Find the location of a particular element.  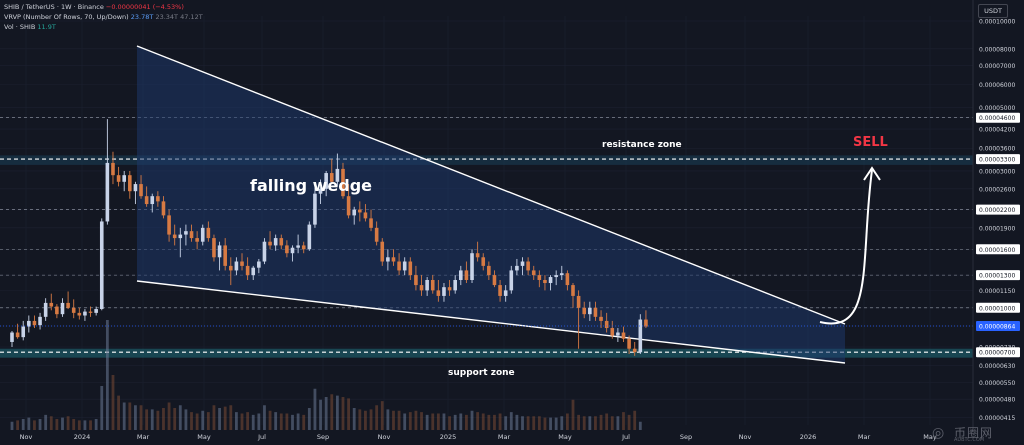

price-tick-label: 0.00001150 is located at coordinates (997, 291).